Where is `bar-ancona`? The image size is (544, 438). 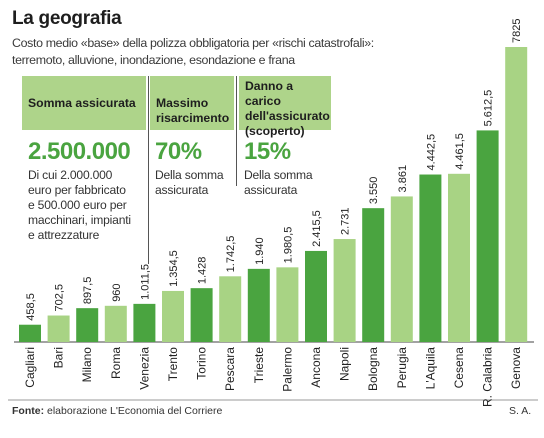 bar-ancona is located at coordinates (316, 296).